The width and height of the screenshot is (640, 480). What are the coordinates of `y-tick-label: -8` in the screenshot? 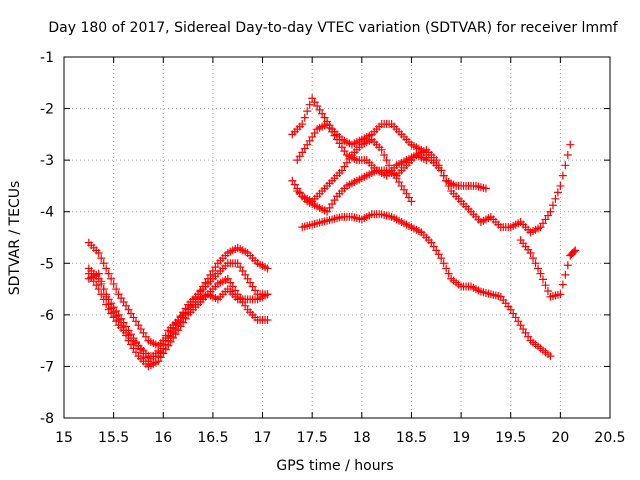 It's located at (47, 419).